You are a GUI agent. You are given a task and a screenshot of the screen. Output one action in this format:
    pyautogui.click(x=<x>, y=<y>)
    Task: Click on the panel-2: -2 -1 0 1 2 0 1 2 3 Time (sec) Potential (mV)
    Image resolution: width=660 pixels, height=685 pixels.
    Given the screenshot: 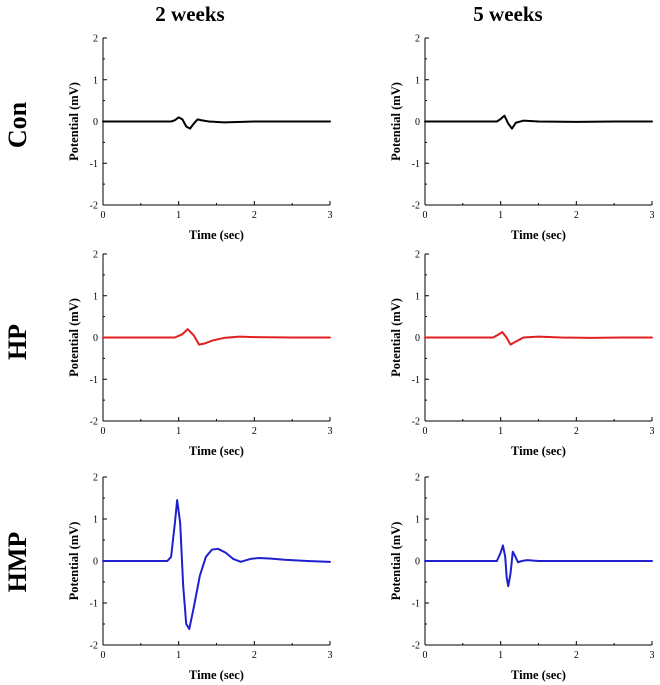 What is the action you would take?
    pyautogui.click(x=522, y=138)
    